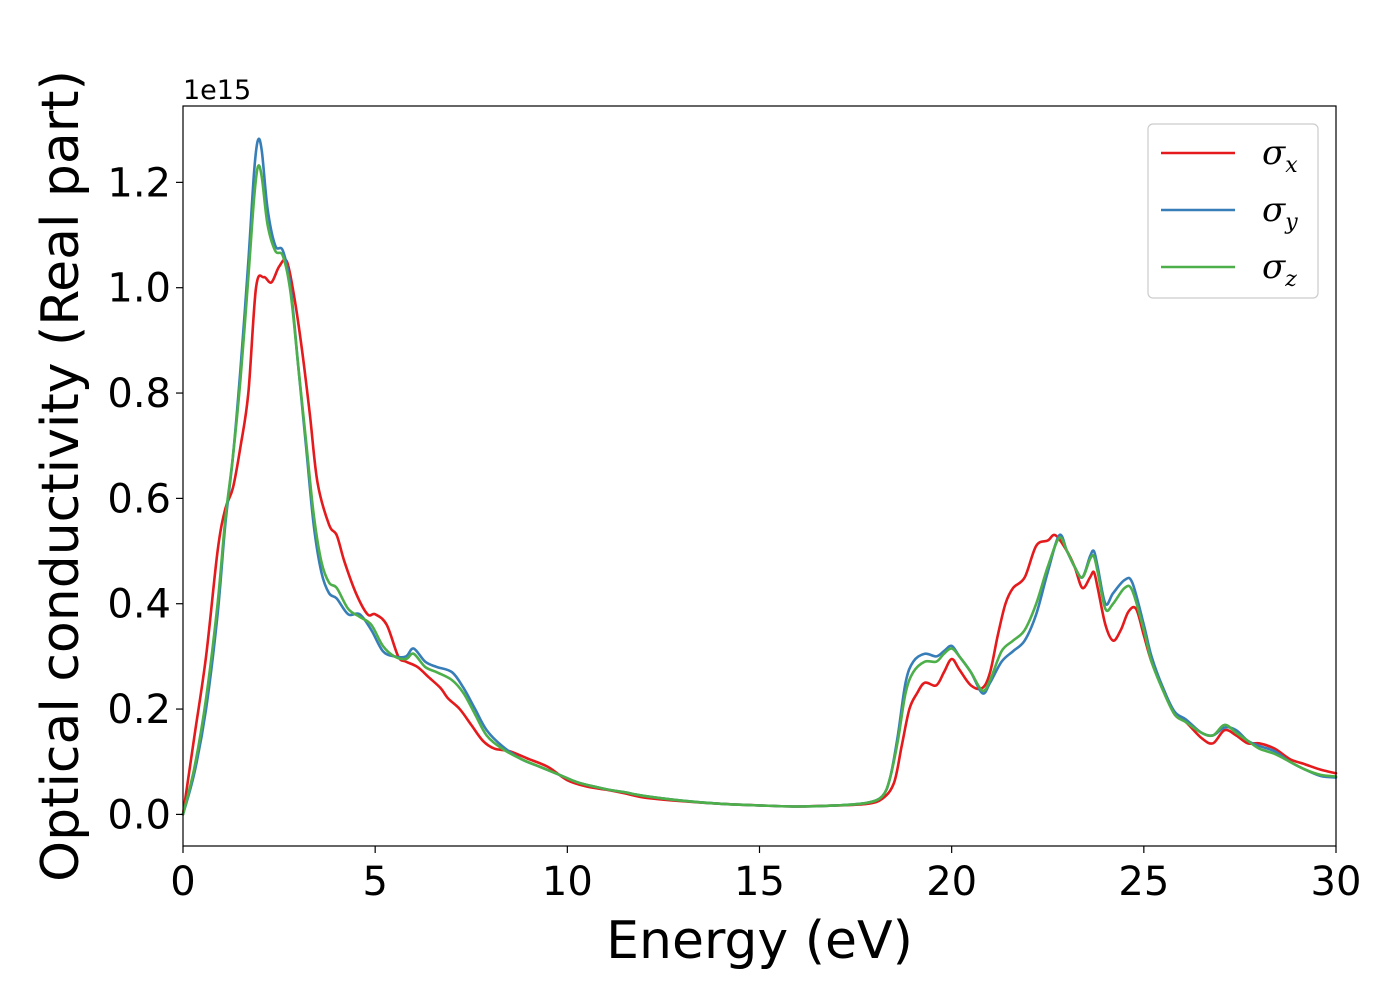 This screenshot has width=1400, height=1000. Describe the element at coordinates (139, 499) in the screenshot. I see `y-tick-label: 0.6` at that location.